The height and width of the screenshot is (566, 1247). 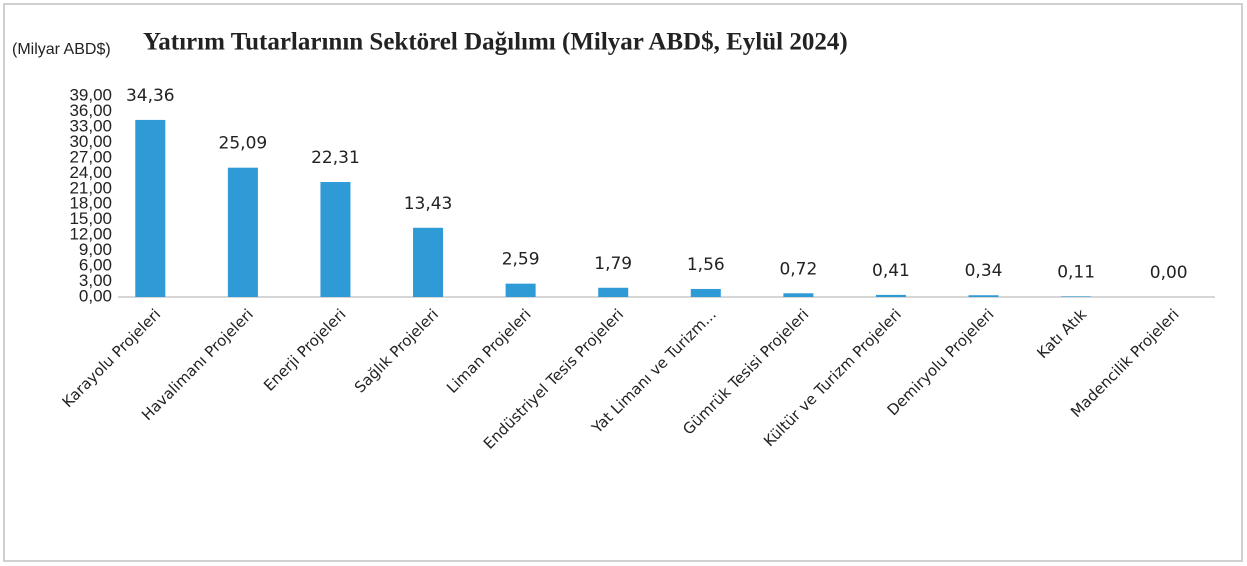 I want to click on y-tick-label: 39,00, so click(x=90, y=94).